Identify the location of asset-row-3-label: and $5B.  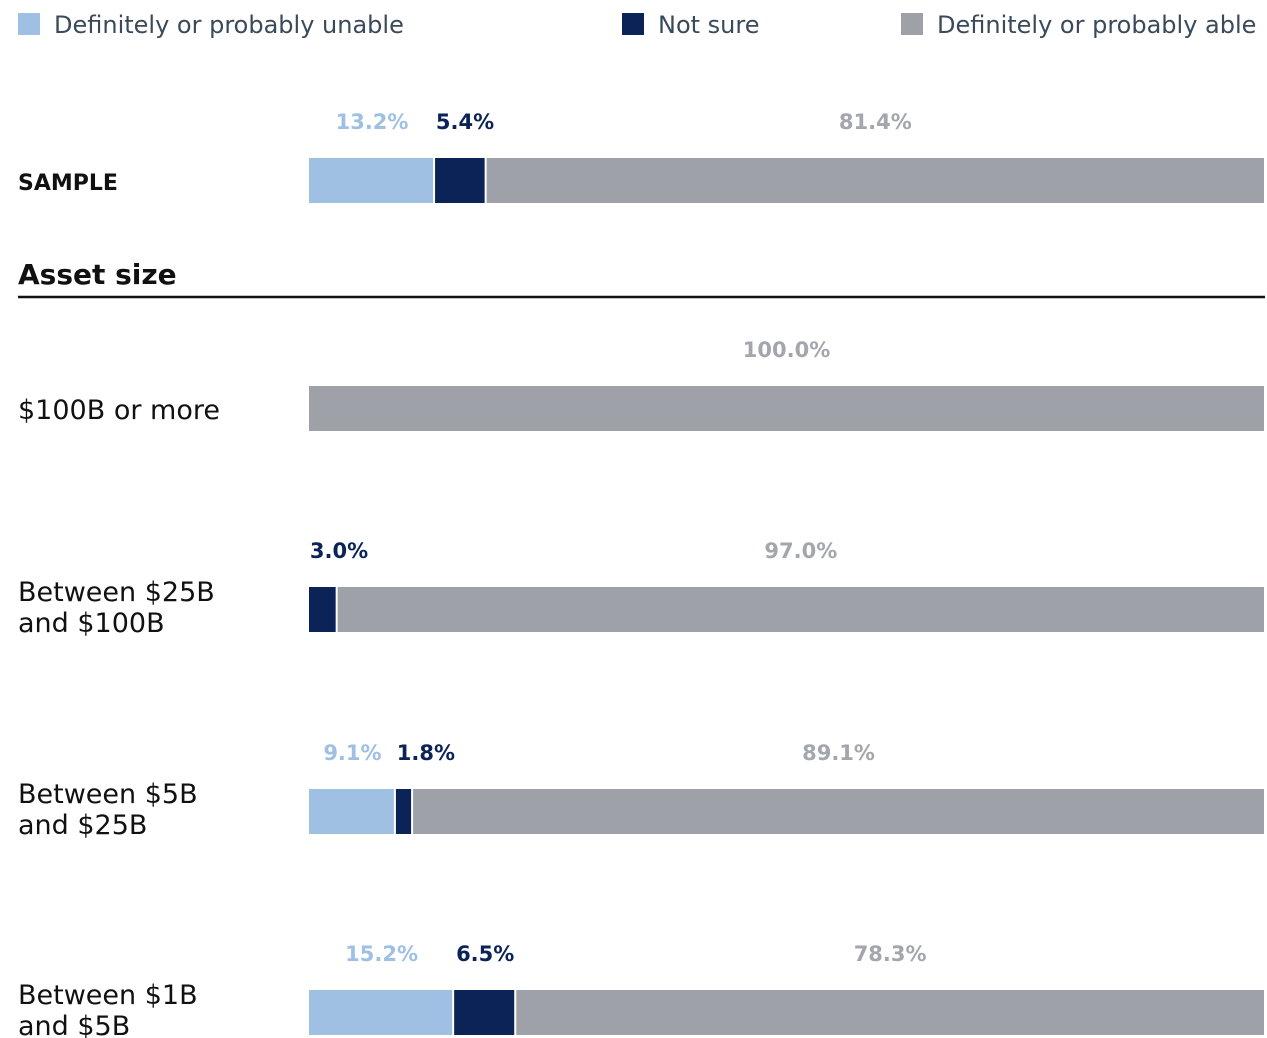
(74, 1024).